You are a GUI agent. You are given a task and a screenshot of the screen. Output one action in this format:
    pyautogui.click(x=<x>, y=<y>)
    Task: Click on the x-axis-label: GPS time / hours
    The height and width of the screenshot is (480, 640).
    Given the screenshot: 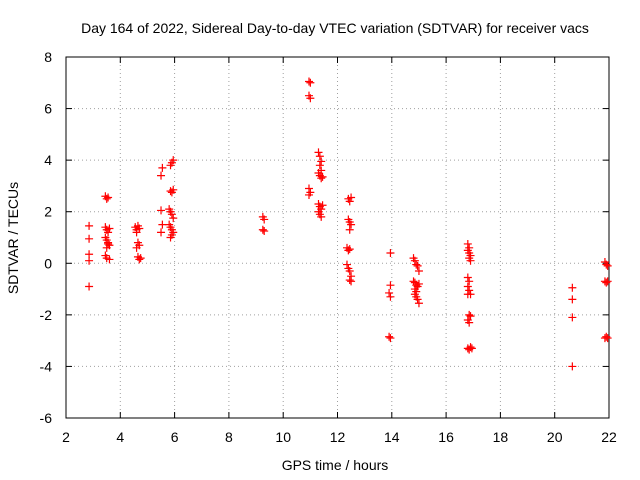 What is the action you would take?
    pyautogui.click(x=335, y=465)
    